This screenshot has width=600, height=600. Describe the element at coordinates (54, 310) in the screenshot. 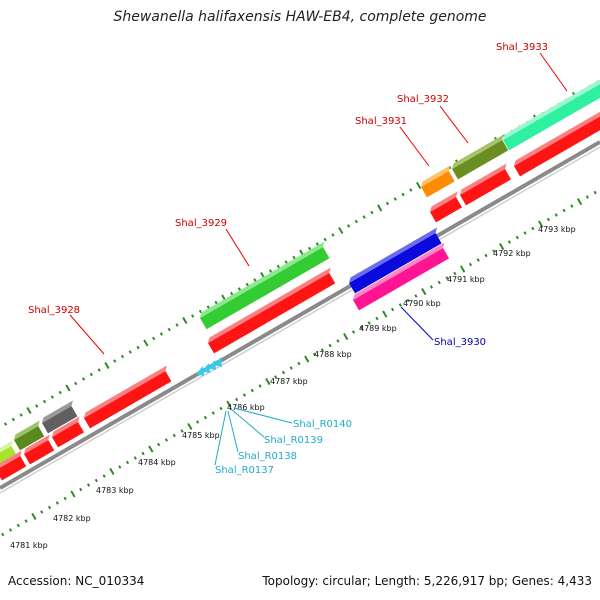

I see `gene-label-shal-3928: Shal_3928` at that location.